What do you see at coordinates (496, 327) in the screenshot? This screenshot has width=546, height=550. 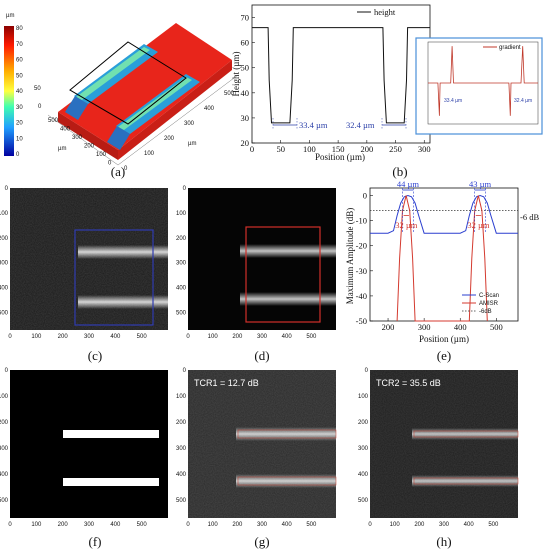 I see `x-tick-label-e: 500` at bounding box center [496, 327].